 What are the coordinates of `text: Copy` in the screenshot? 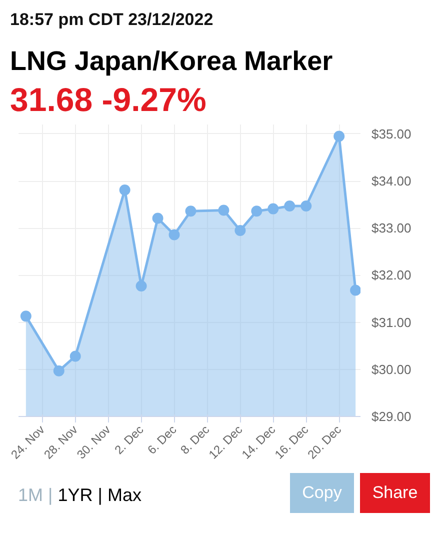 It's located at (322, 493).